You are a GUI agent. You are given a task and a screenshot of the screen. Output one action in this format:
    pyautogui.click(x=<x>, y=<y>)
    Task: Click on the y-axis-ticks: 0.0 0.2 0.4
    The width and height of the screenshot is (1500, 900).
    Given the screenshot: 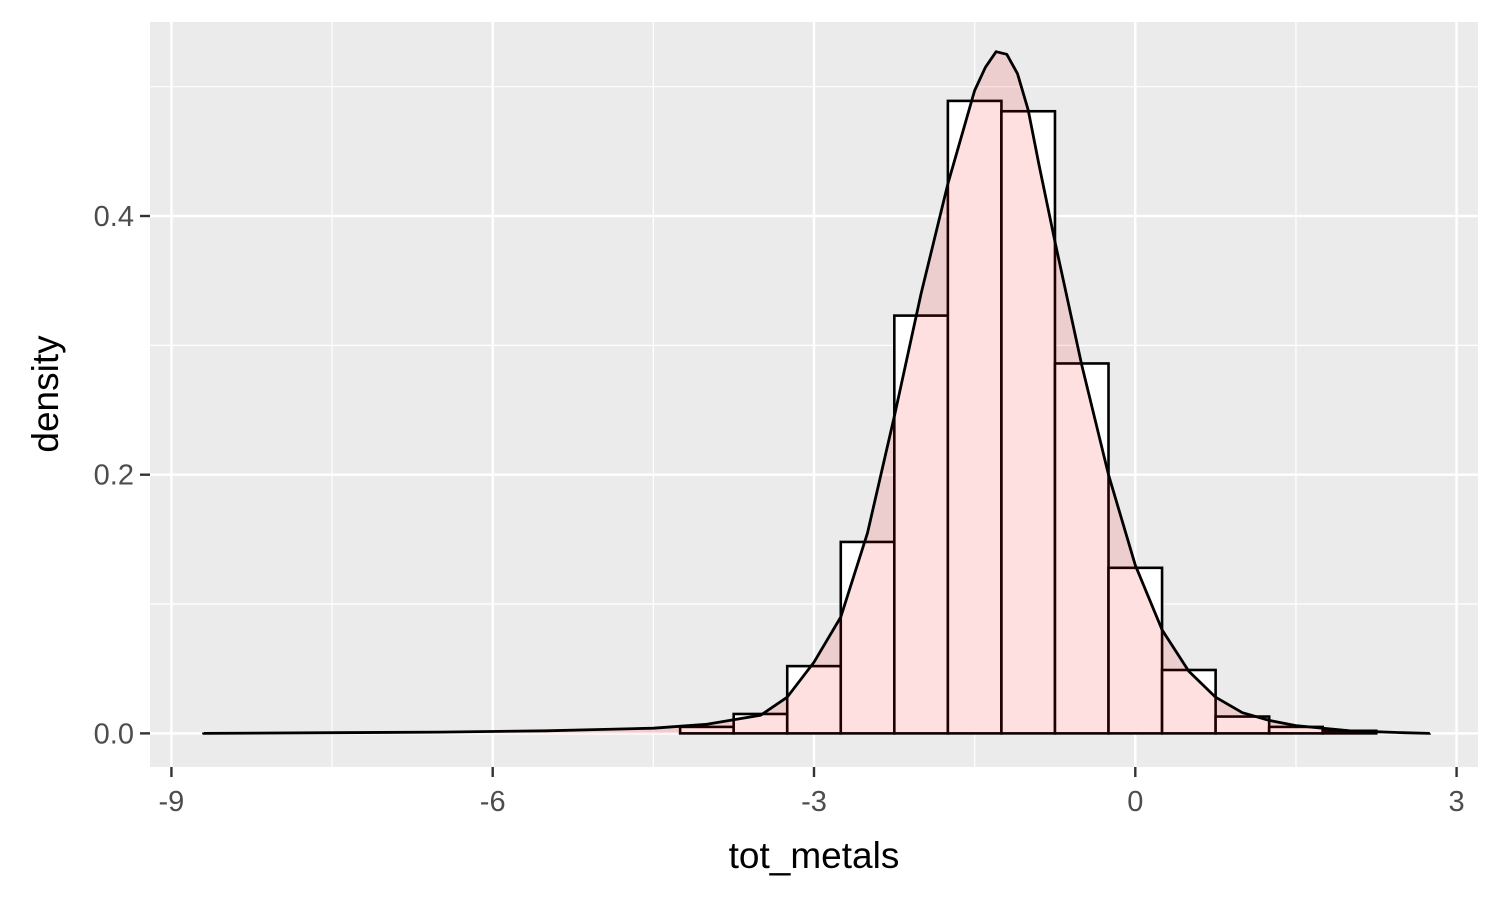 What is the action you would take?
    pyautogui.click(x=122, y=475)
    